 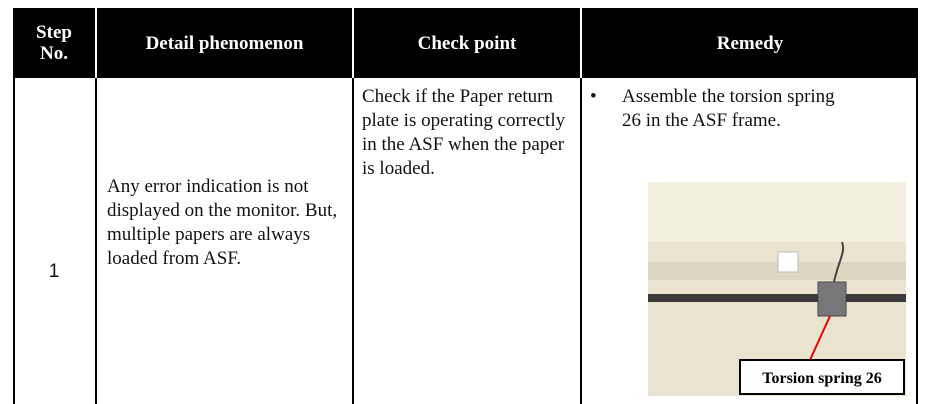 What do you see at coordinates (224, 43) in the screenshot?
I see `header-cell: Detail phenomenon` at bounding box center [224, 43].